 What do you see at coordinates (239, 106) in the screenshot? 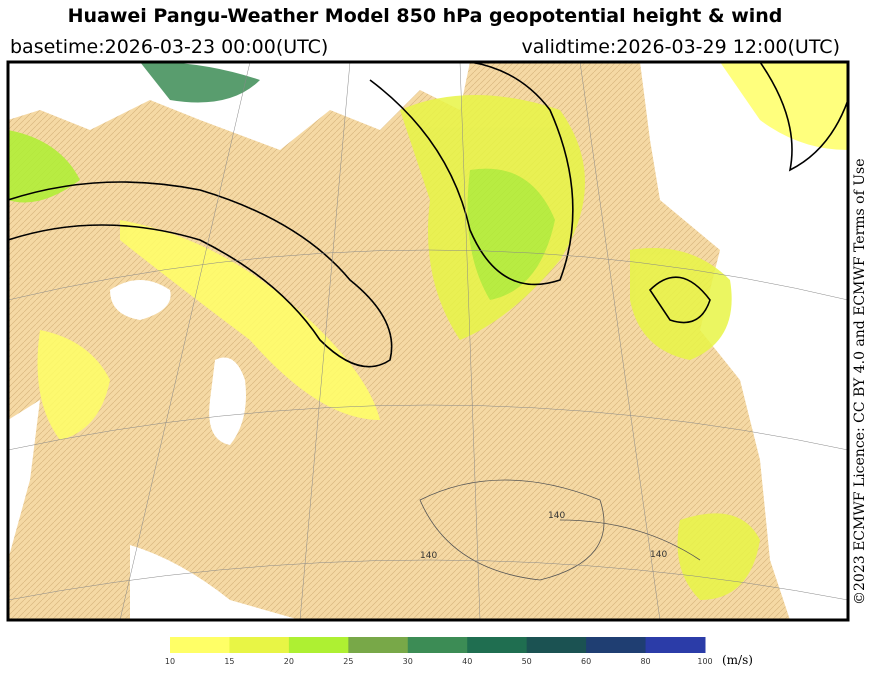
I see `arctic-sea` at bounding box center [239, 106].